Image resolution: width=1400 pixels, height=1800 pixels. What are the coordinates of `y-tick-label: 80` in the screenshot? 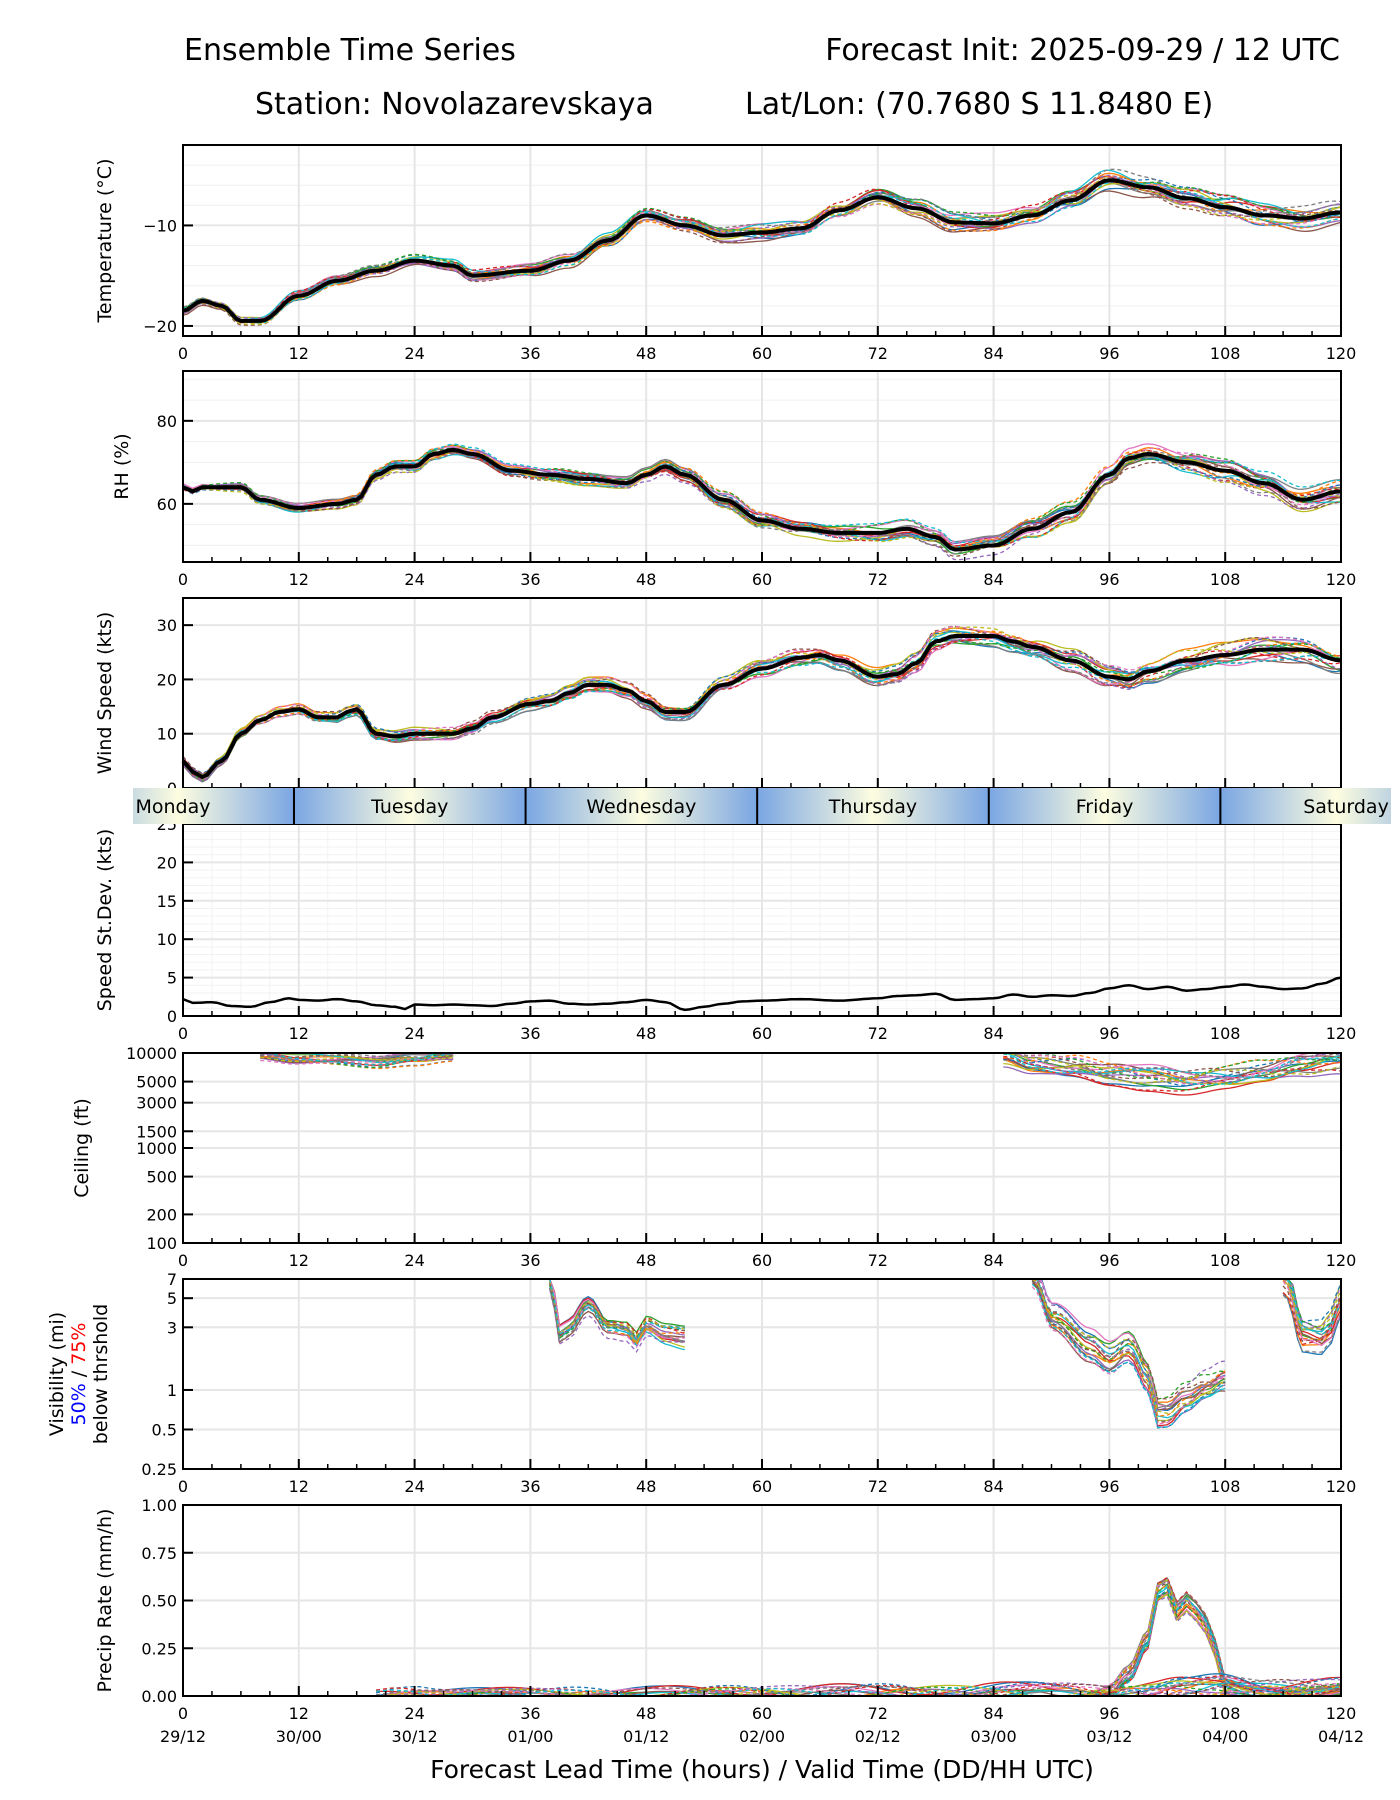 It's located at (167, 421).